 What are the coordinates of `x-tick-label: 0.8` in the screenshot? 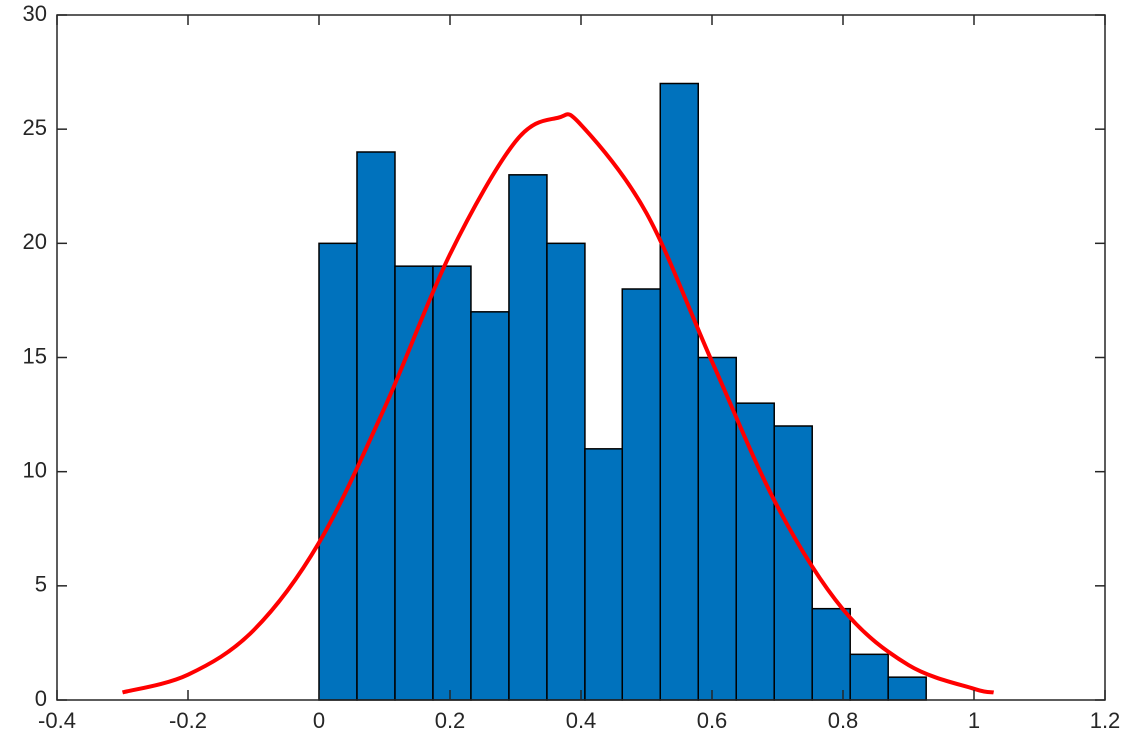 It's located at (843, 720).